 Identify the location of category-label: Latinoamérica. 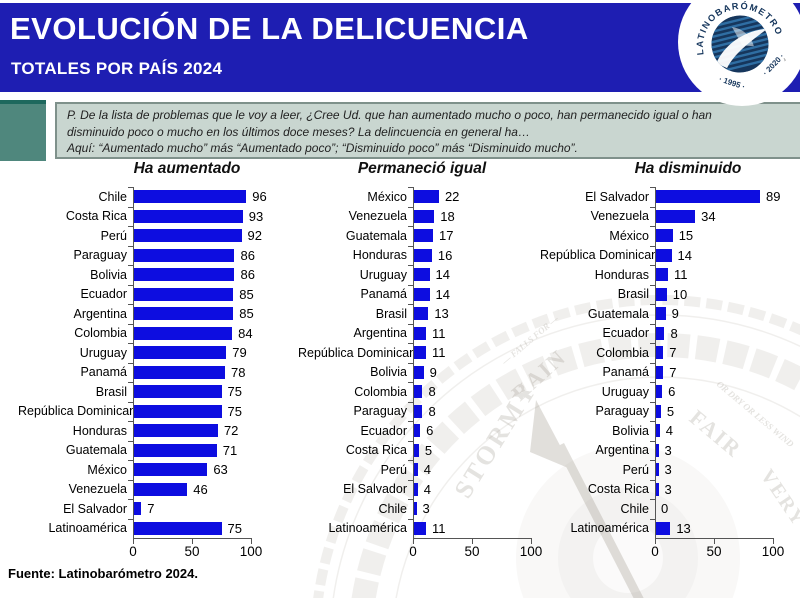
(609, 528).